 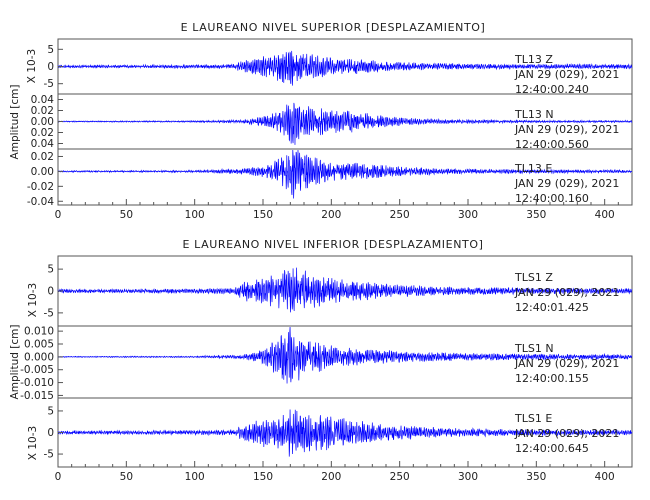 What do you see at coordinates (552, 378) in the screenshot?
I see `time-label: 12:40:00.155` at bounding box center [552, 378].